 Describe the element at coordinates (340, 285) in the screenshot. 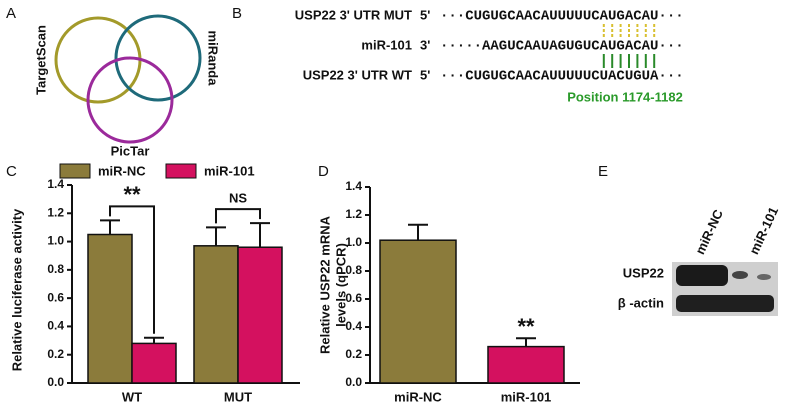

I see `y-axis-label: levels (qPCR)` at that location.